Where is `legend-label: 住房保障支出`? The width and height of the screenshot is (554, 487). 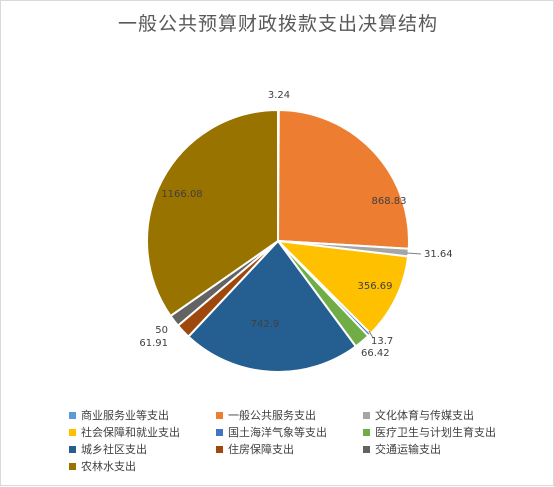 legend-label: 住房保障支出 is located at coordinates (261, 449).